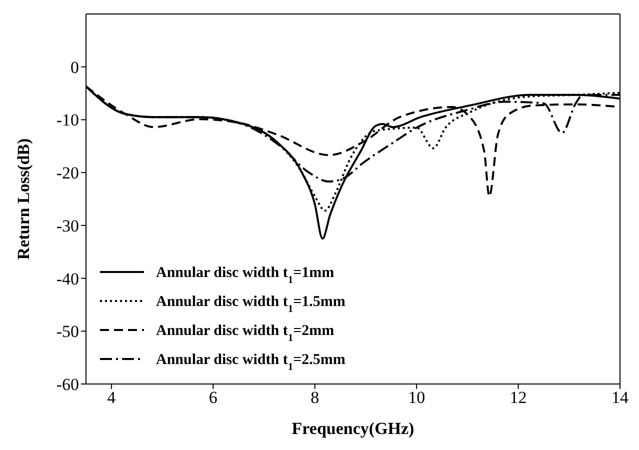 The width and height of the screenshot is (639, 450). Describe the element at coordinates (353, 428) in the screenshot. I see `x-axis-title: Frequency(GHz)` at that location.